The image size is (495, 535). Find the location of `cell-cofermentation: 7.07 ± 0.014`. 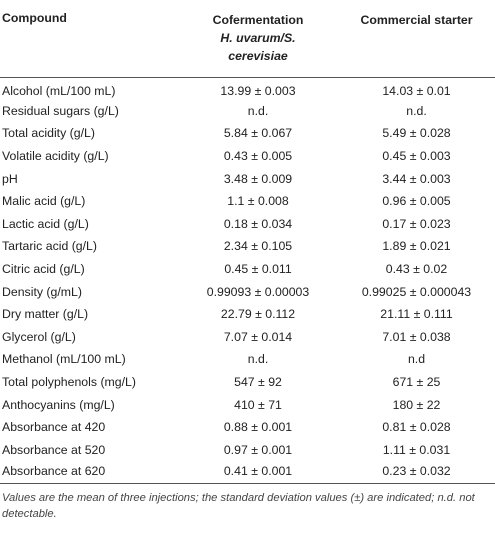

cell-cofermentation: 7.07 ± 0.014 is located at coordinates (258, 336).